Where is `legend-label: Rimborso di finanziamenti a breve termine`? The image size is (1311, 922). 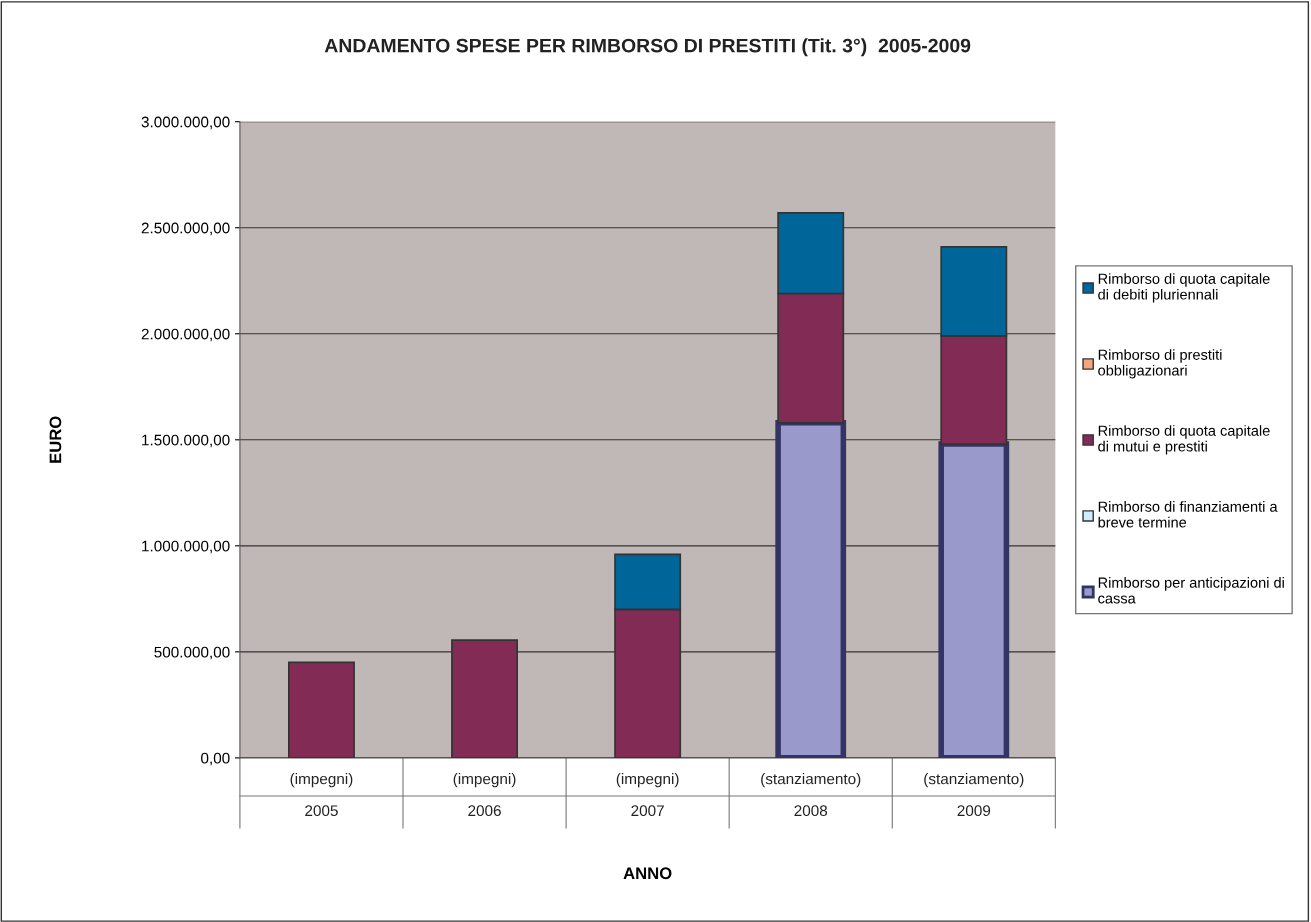 legend-label: Rimborso di finanziamenti a breve termine is located at coordinates (1188, 514).